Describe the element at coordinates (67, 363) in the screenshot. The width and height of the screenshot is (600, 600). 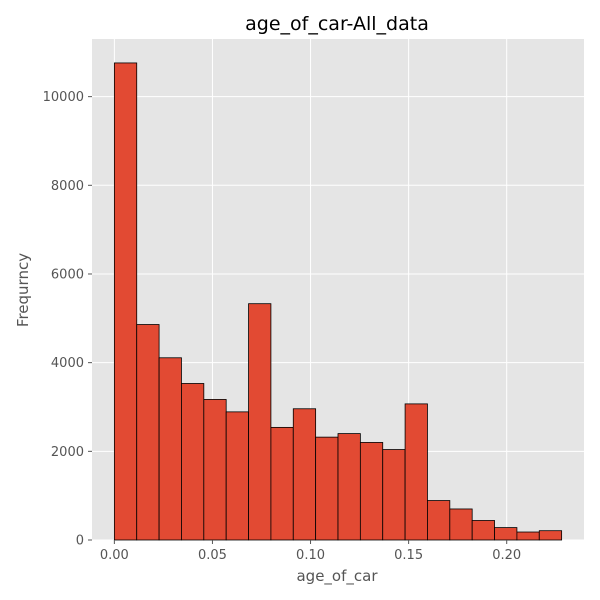
I see `y-tick-label: 4000` at that location.